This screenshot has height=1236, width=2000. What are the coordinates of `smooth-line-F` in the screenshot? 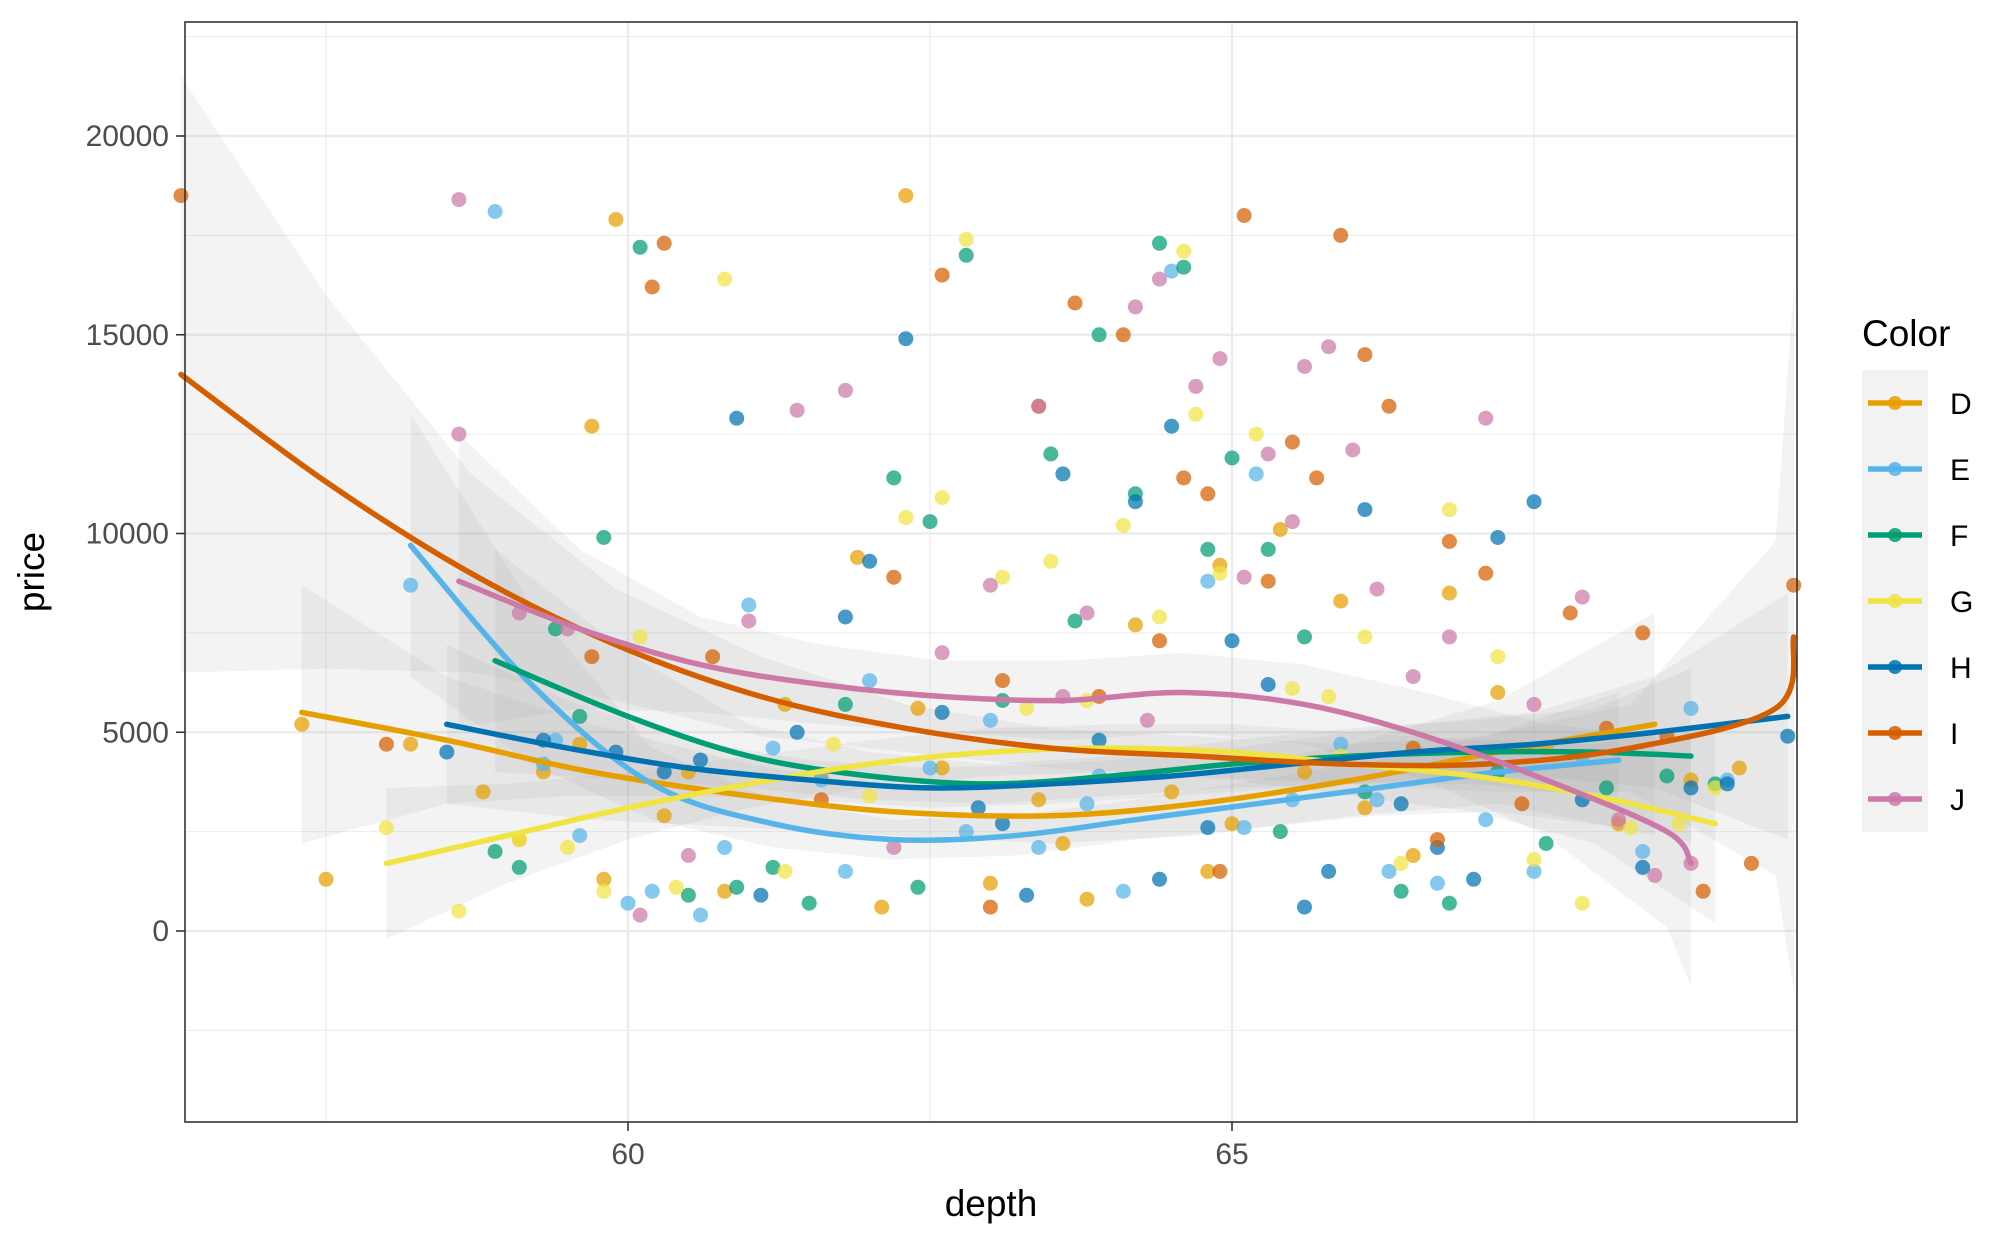 It's located at (1093, 722).